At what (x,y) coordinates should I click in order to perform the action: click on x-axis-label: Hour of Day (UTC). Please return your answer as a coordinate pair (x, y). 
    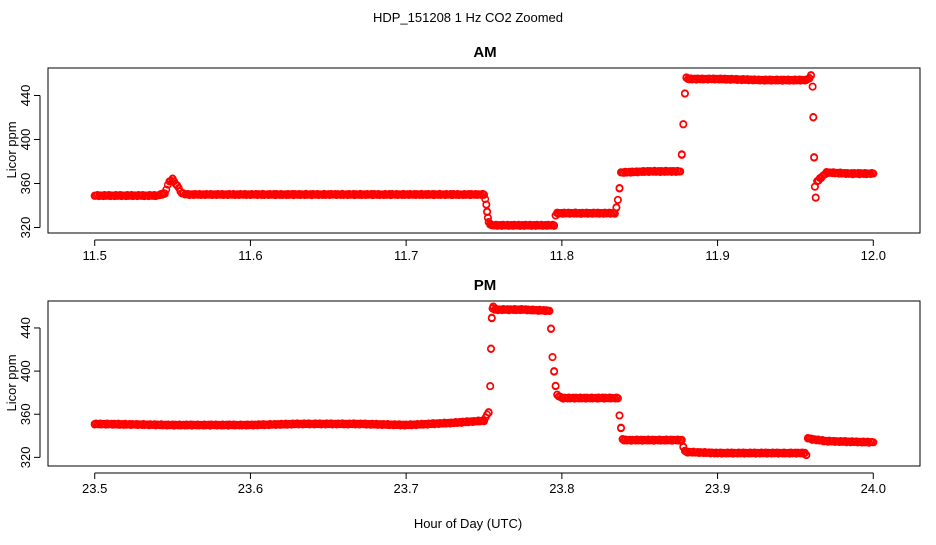
    Looking at the image, I should click on (468, 523).